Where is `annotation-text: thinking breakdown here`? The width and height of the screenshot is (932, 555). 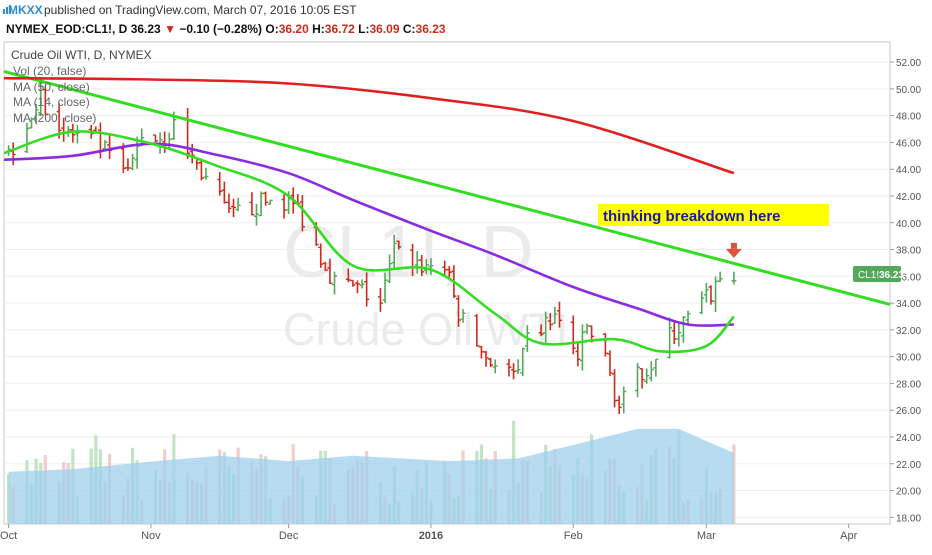
annotation-text: thinking breakdown here is located at coordinates (692, 216).